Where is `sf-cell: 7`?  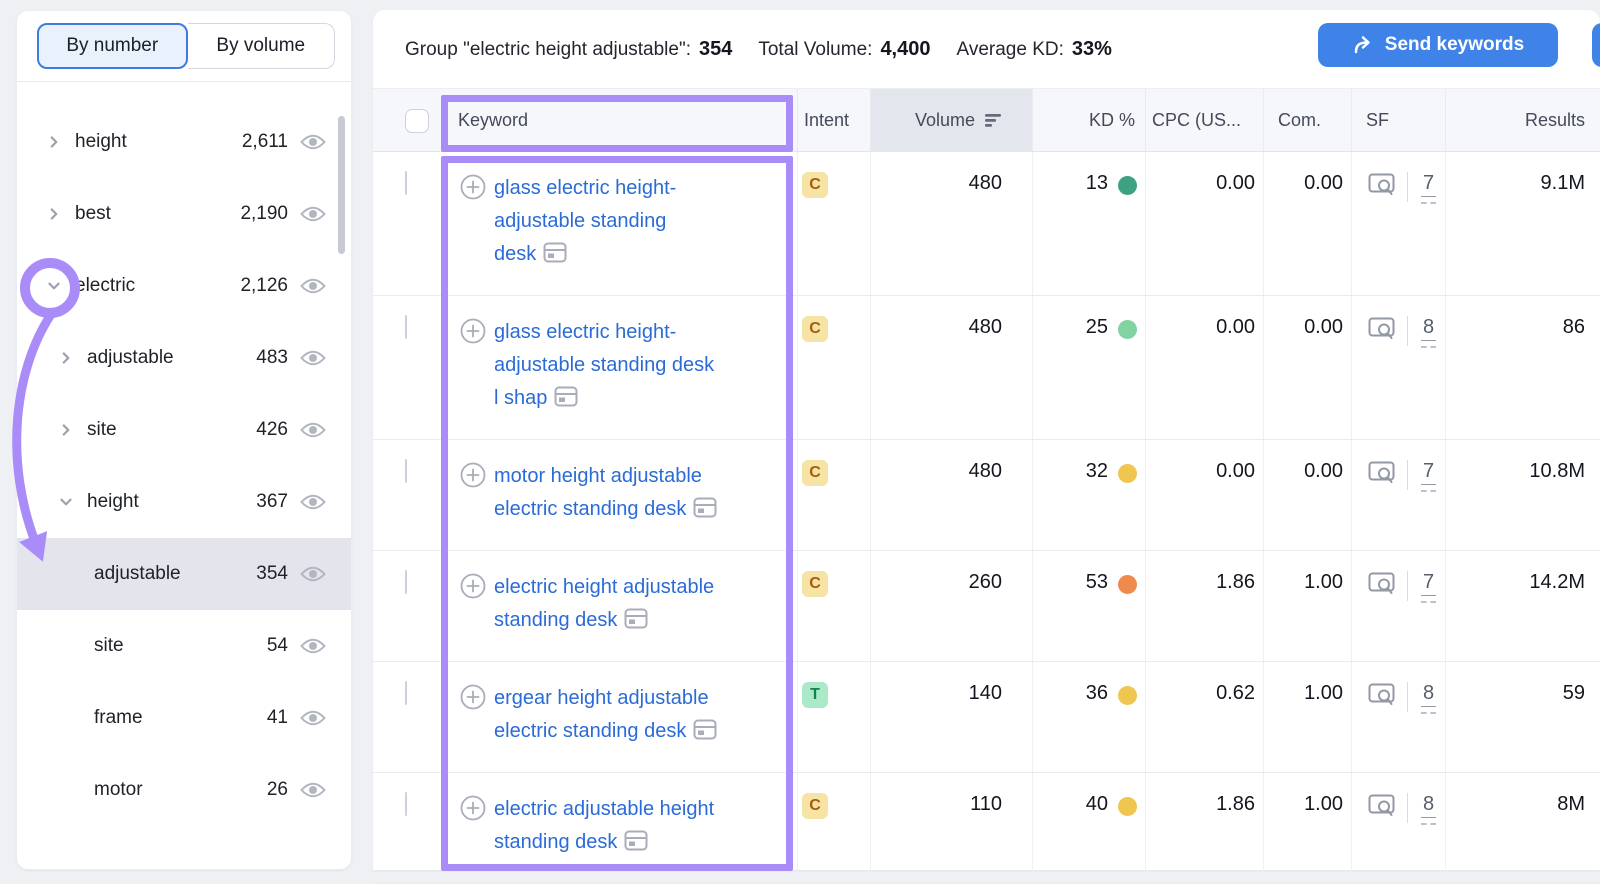 sf-cell: 7 is located at coordinates (1398, 495).